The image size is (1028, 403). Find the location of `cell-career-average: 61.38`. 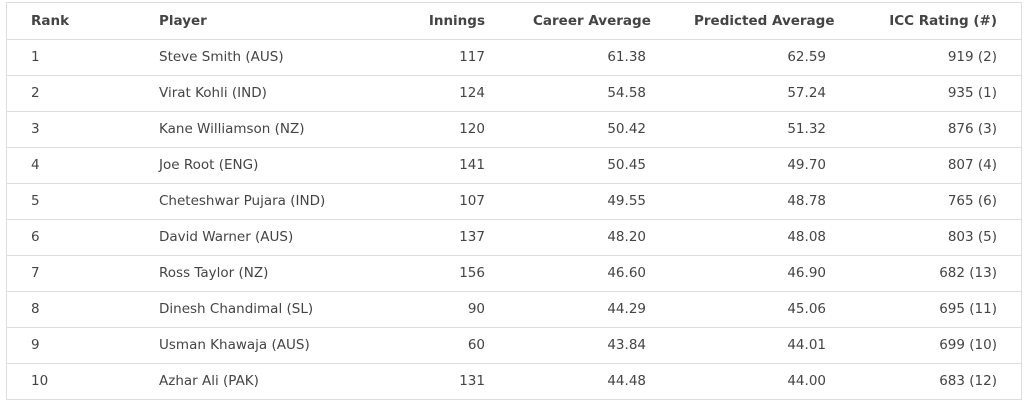

cell-career-average: 61.38 is located at coordinates (589, 57).